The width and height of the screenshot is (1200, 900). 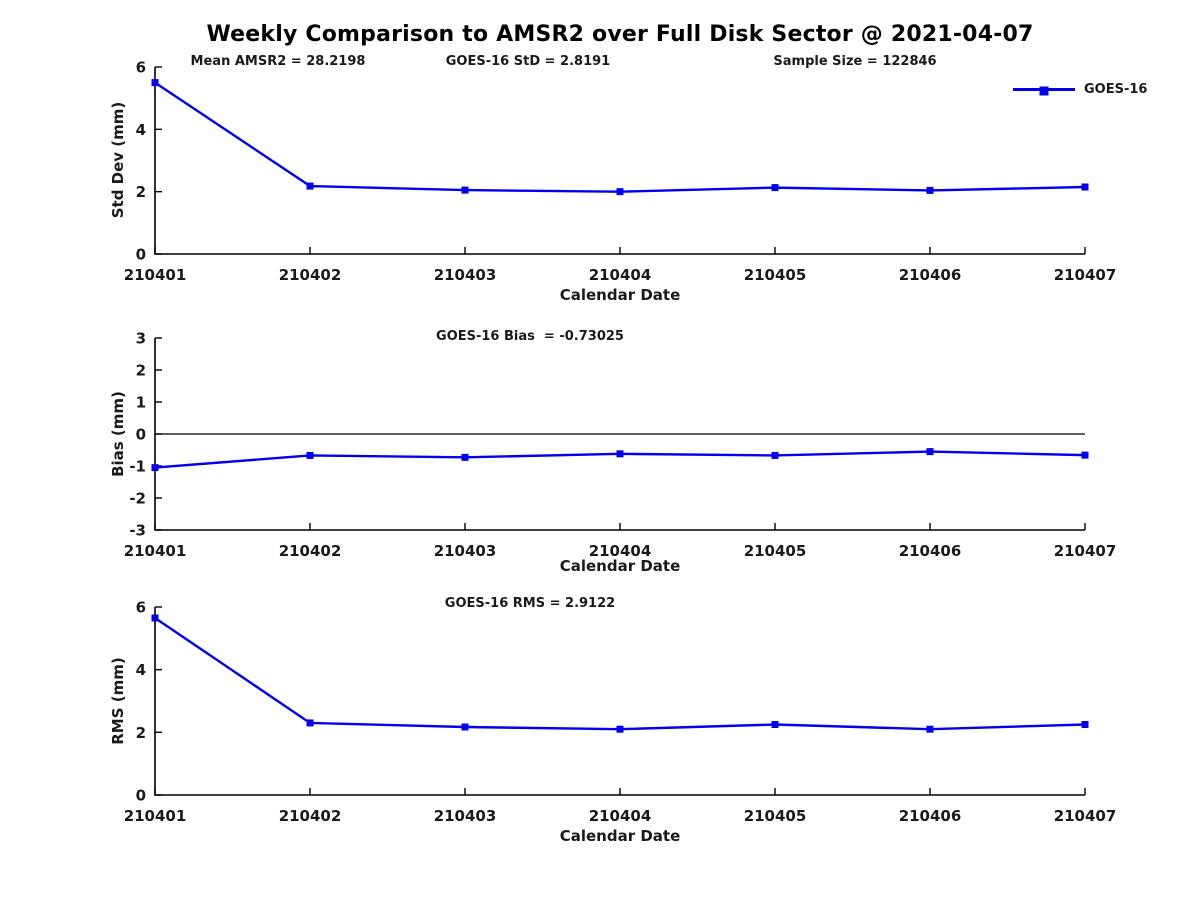 I want to click on std-dev-series-line, so click(x=620, y=137).